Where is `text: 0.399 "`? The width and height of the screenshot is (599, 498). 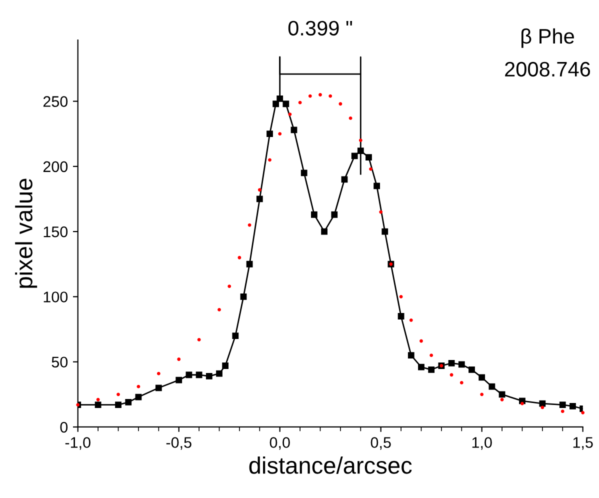
text: 0.399 " is located at coordinates (320, 28).